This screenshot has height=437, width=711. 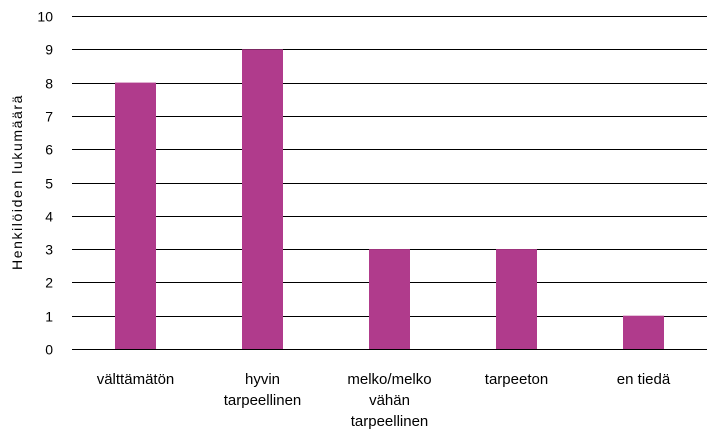 What do you see at coordinates (49, 217) in the screenshot?
I see `y-tick-label: 4` at bounding box center [49, 217].